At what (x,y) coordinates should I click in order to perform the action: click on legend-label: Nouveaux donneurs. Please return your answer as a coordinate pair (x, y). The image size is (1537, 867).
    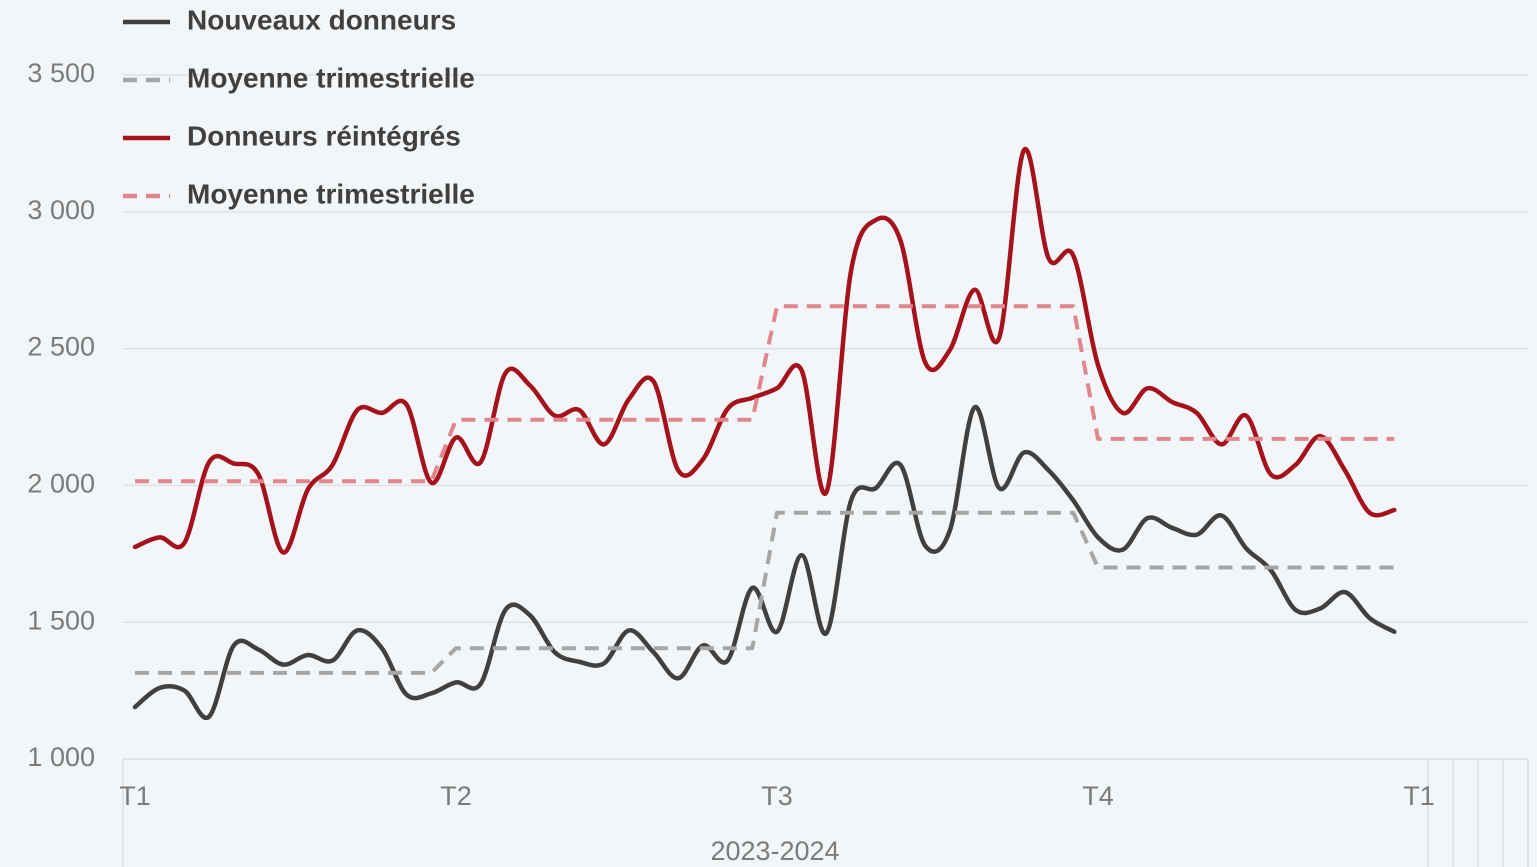
    Looking at the image, I should click on (321, 19).